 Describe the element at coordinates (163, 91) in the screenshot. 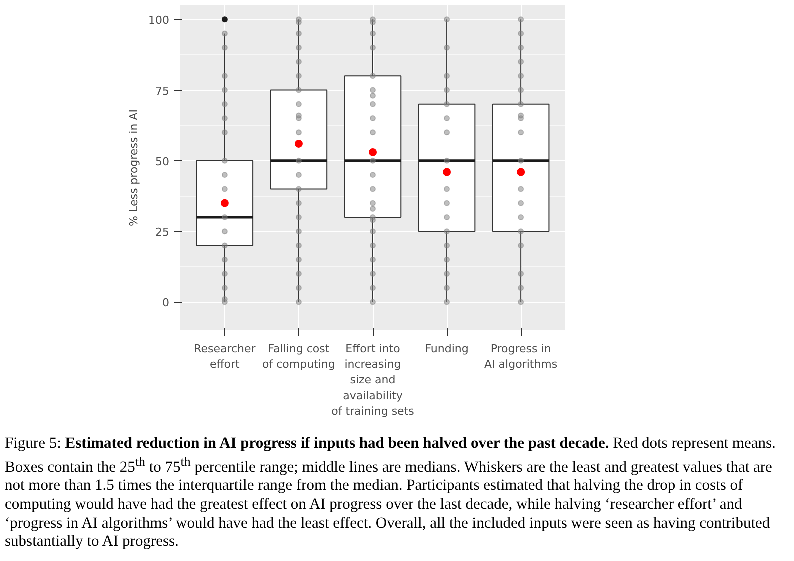

I see `y-tick-label: 75` at that location.